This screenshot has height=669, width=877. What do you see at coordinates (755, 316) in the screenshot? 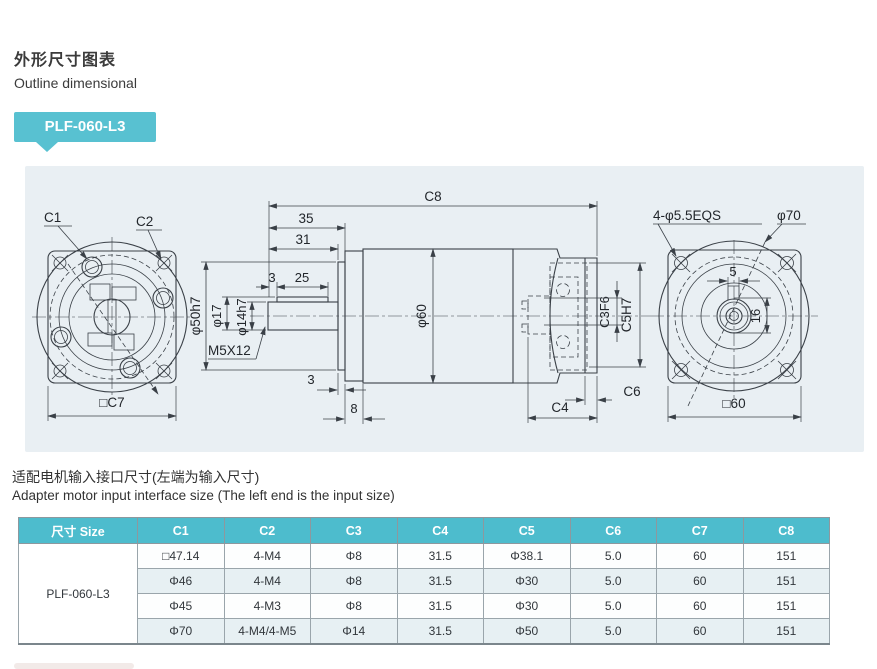
I see `dim-label-16: 16` at bounding box center [755, 316].